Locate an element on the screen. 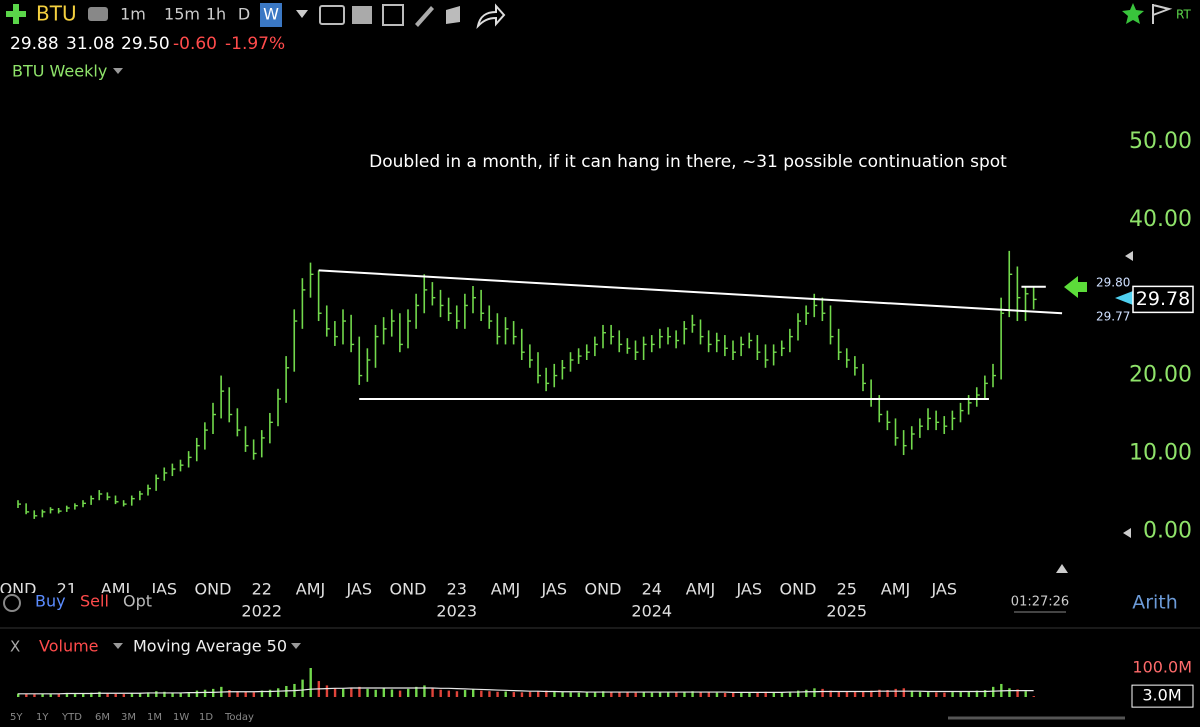 The height and width of the screenshot is (727, 1200). range-button: 1M is located at coordinates (154, 717).